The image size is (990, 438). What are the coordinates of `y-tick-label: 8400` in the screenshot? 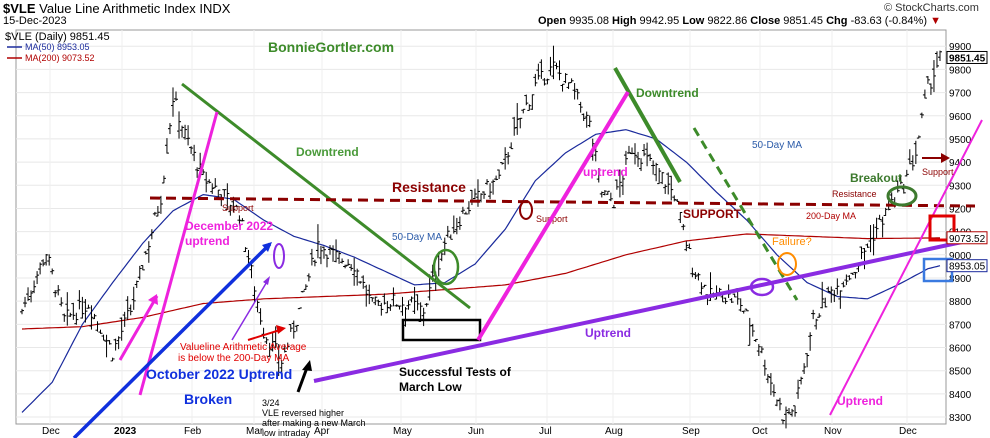 It's located at (960, 395).